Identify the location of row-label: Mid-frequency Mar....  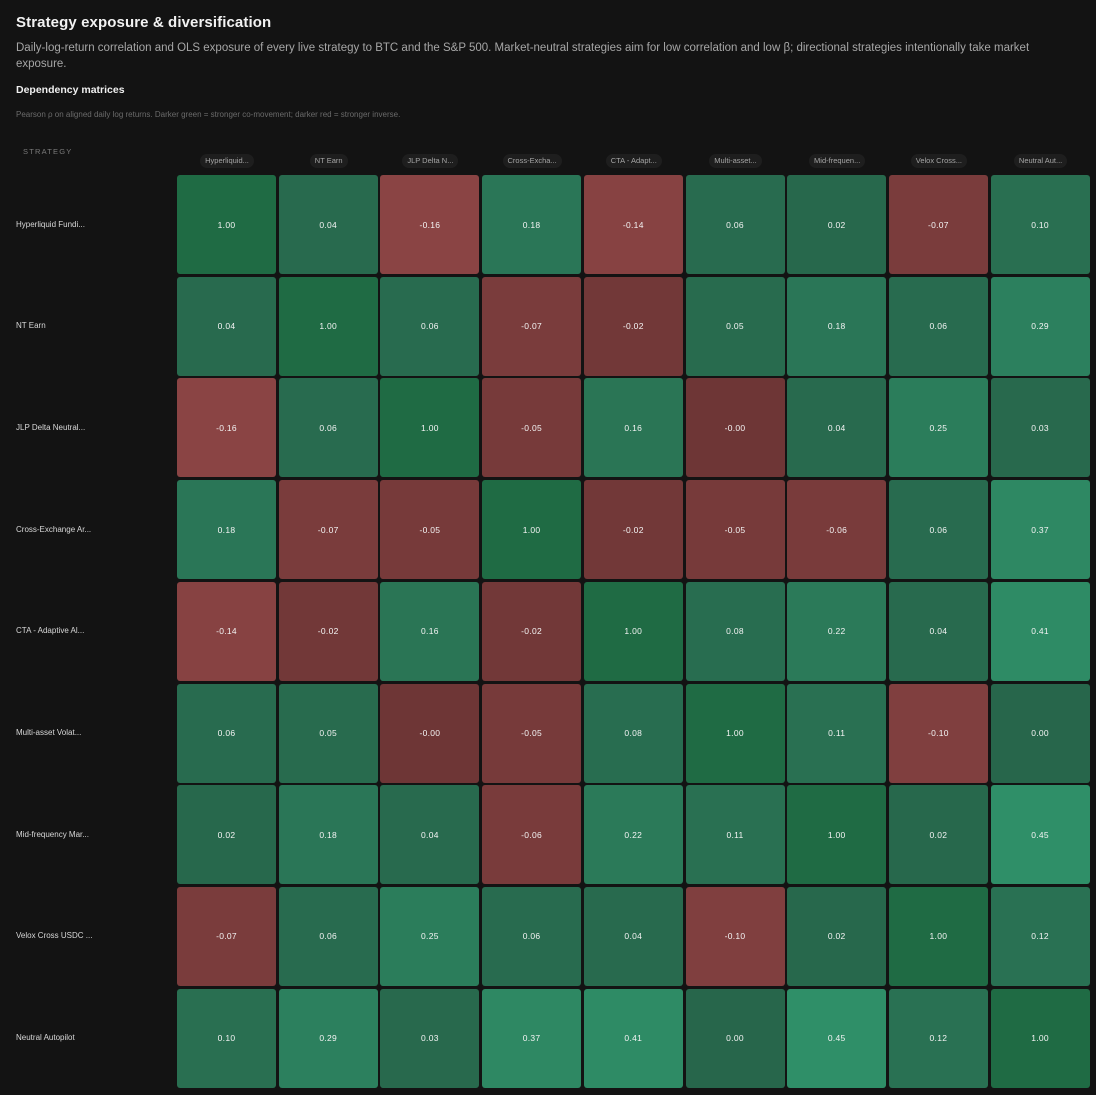
(52, 834).